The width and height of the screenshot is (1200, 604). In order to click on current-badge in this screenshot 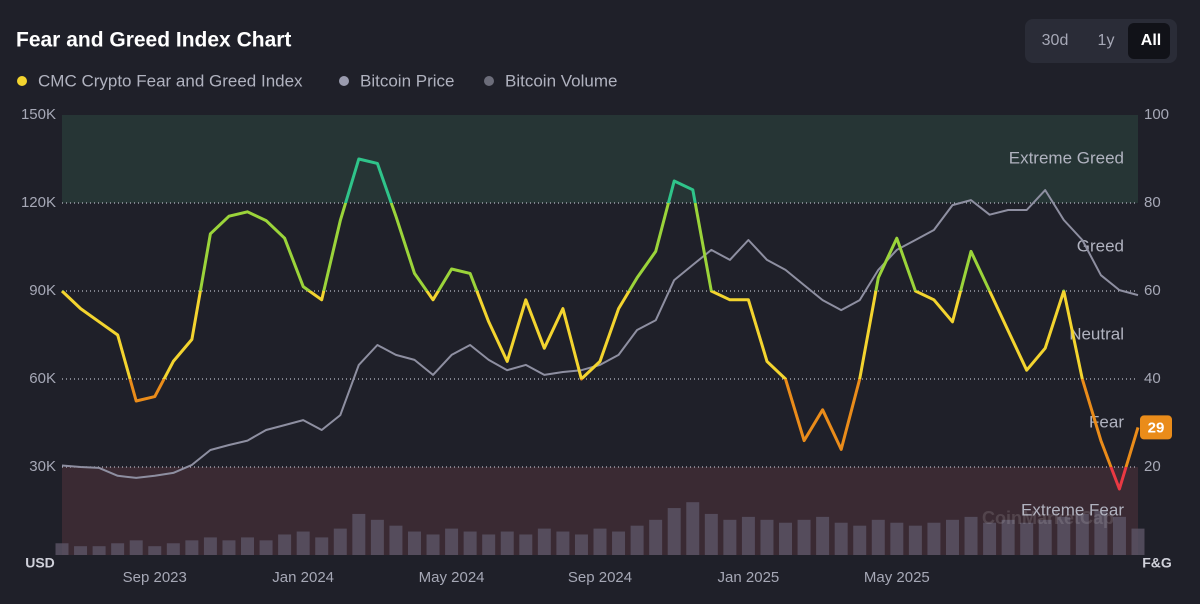, I will do `click(1156, 427)`.